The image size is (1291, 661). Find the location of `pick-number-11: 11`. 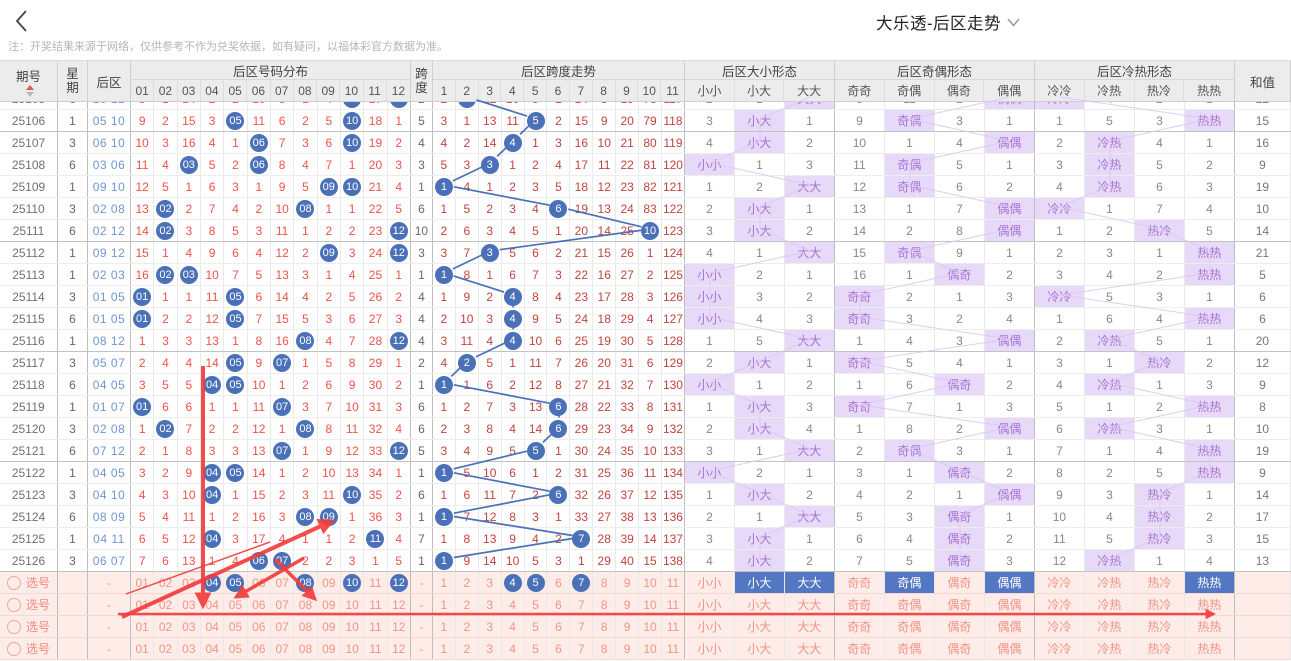

pick-number-11: 11 is located at coordinates (376, 626).